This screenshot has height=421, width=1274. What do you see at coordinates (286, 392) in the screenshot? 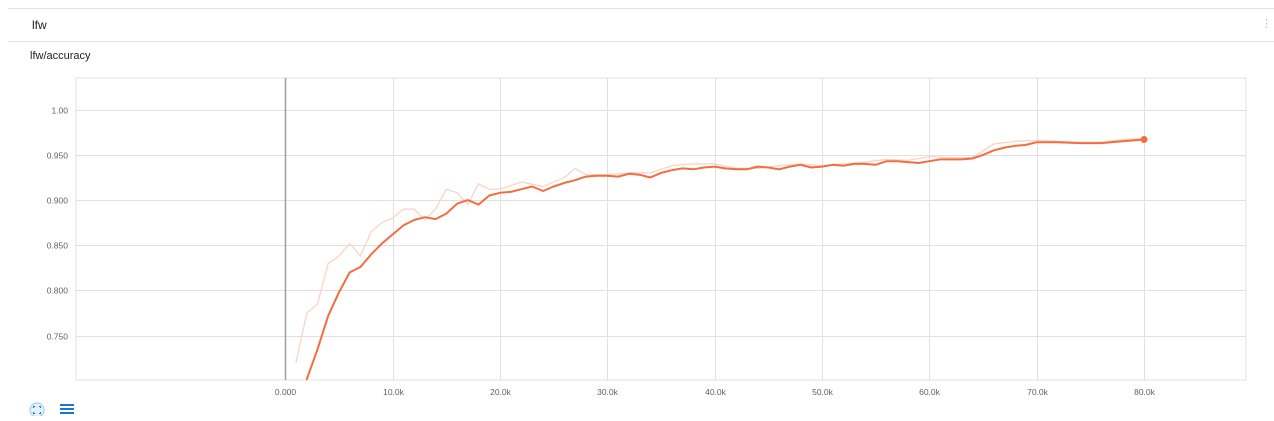
I see `x-tick-label: 0.000` at bounding box center [286, 392].